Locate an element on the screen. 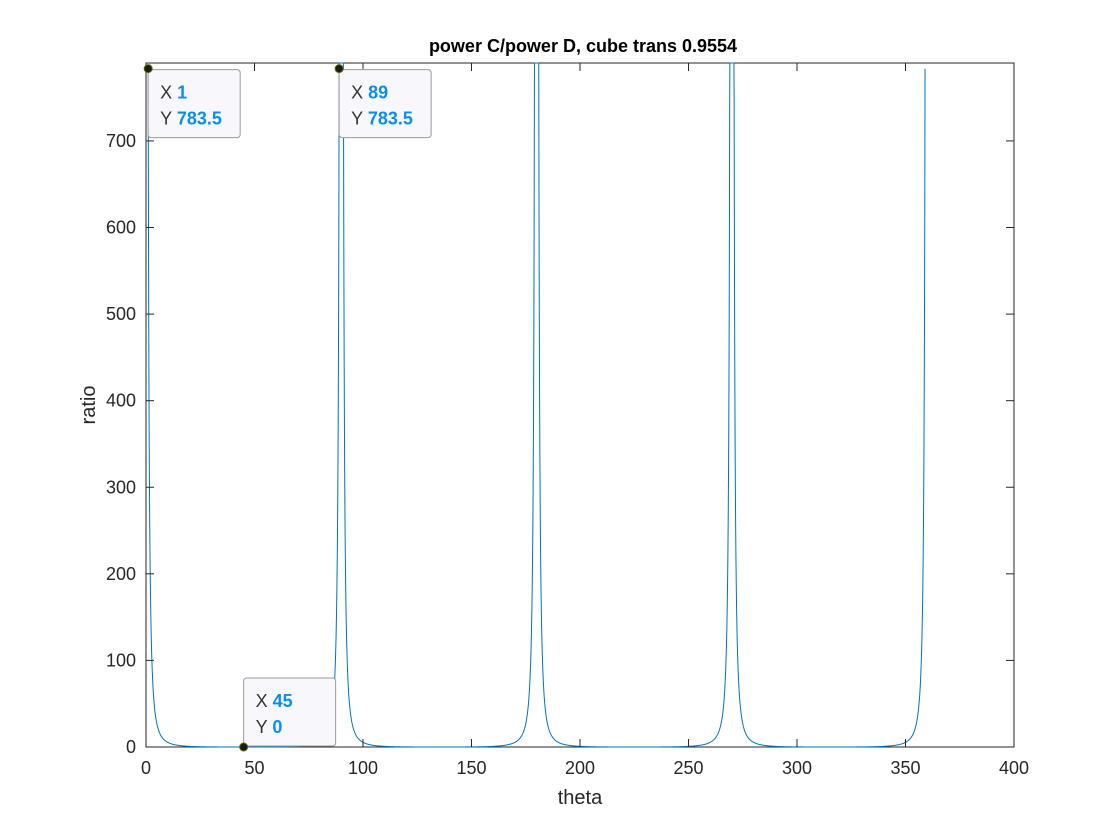  datatip: X 1Y 783.5 is located at coordinates (192, 101).